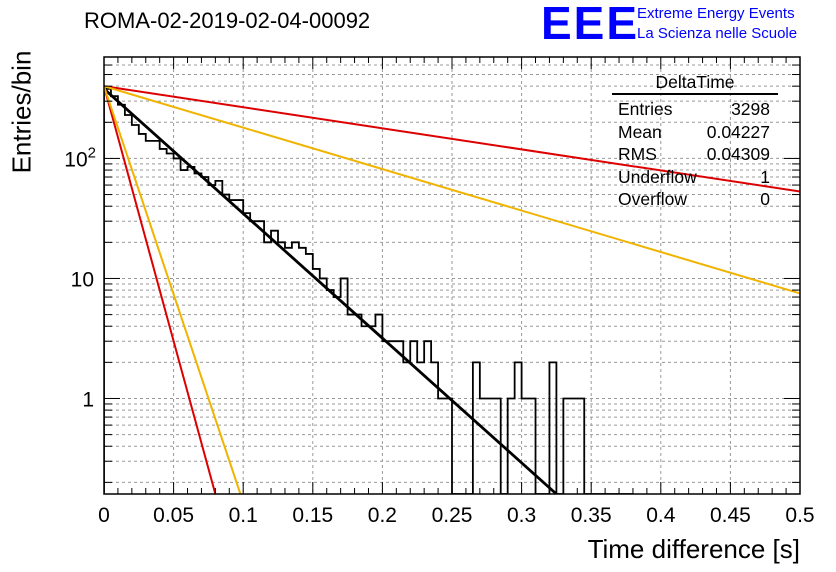 The width and height of the screenshot is (836, 572). I want to click on stats-row: Overflow 0, so click(695, 199).